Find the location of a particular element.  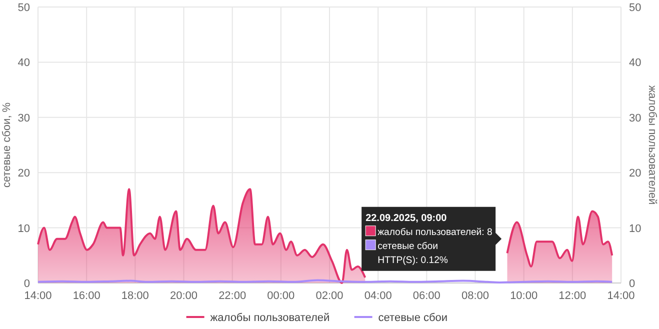

y-tick-label: 20 is located at coordinates (24, 174).